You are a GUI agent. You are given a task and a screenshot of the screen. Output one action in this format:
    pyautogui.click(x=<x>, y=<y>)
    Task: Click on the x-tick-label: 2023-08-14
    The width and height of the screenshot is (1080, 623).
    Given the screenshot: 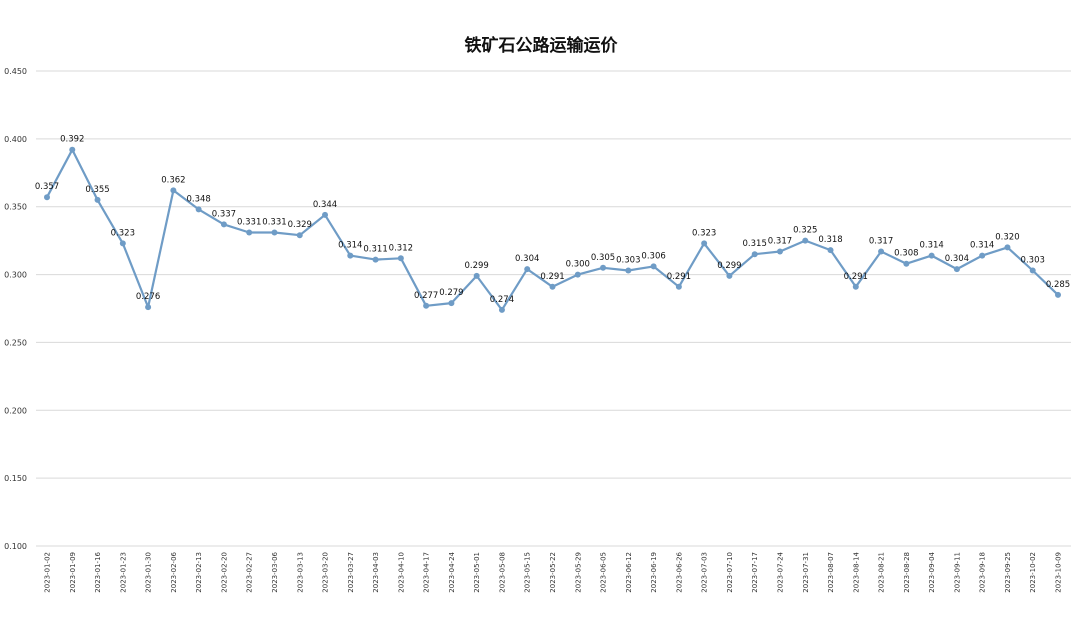 What is the action you would take?
    pyautogui.click(x=856, y=571)
    